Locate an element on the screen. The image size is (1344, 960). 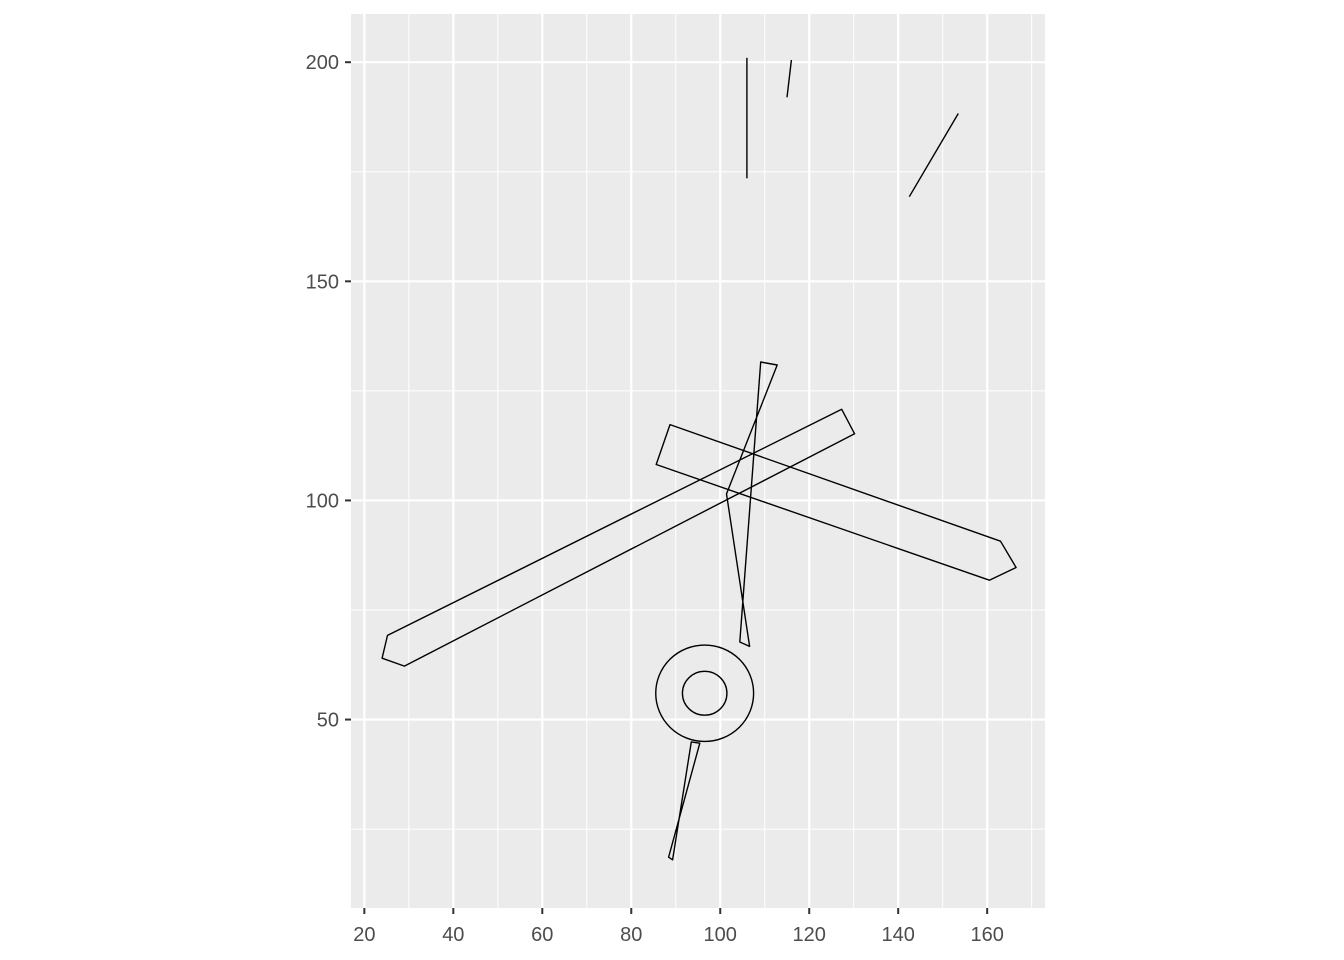
x-tick-label-20: 20 is located at coordinates (364, 935).